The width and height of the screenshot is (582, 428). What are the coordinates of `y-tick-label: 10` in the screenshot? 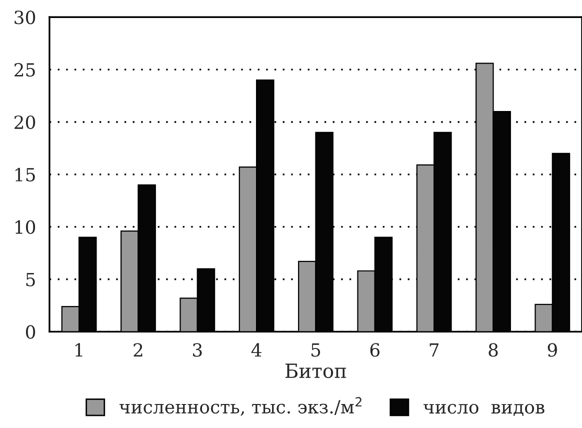 It's located at (26, 227).